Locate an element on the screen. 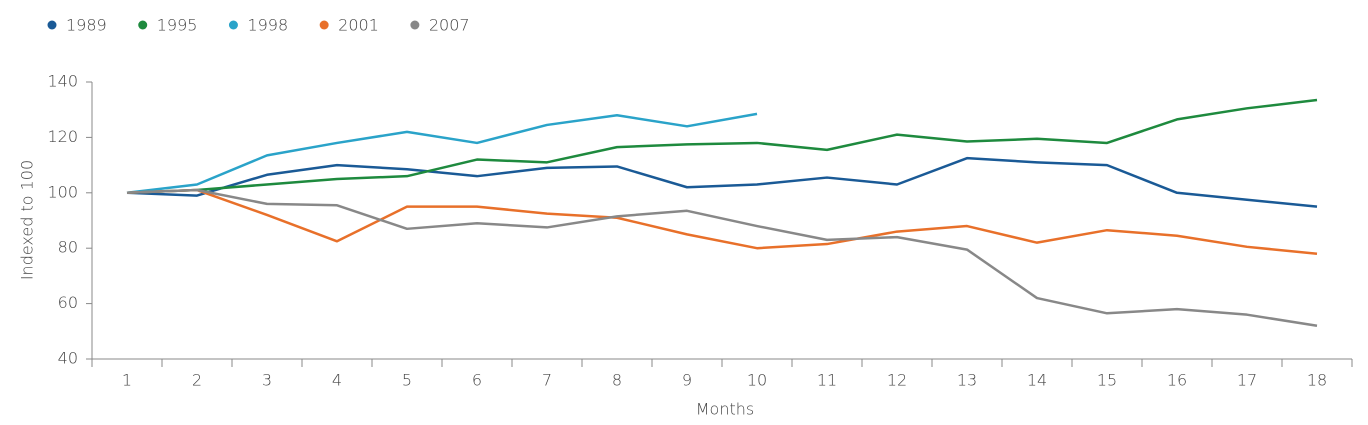  x-tick-label: 7 is located at coordinates (547, 380).